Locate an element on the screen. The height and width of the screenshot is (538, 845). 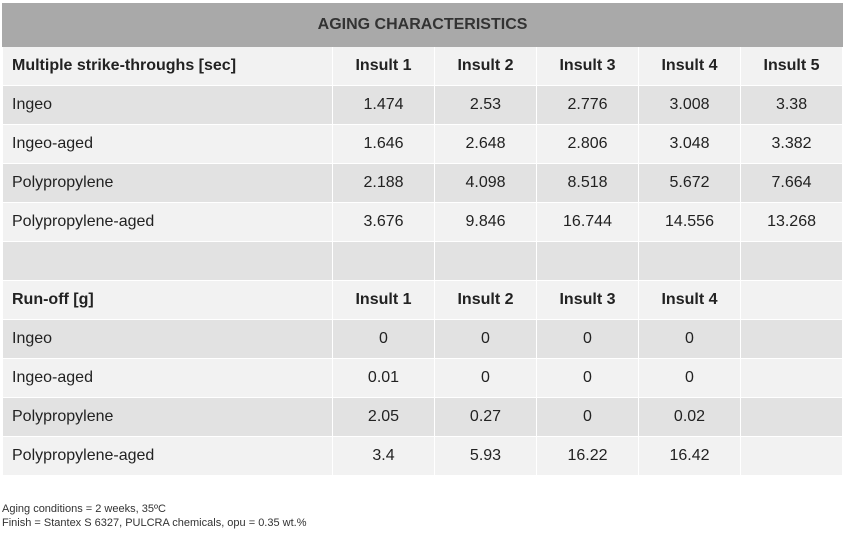
strike-header-insult-1: Insult 1 is located at coordinates (383, 66).